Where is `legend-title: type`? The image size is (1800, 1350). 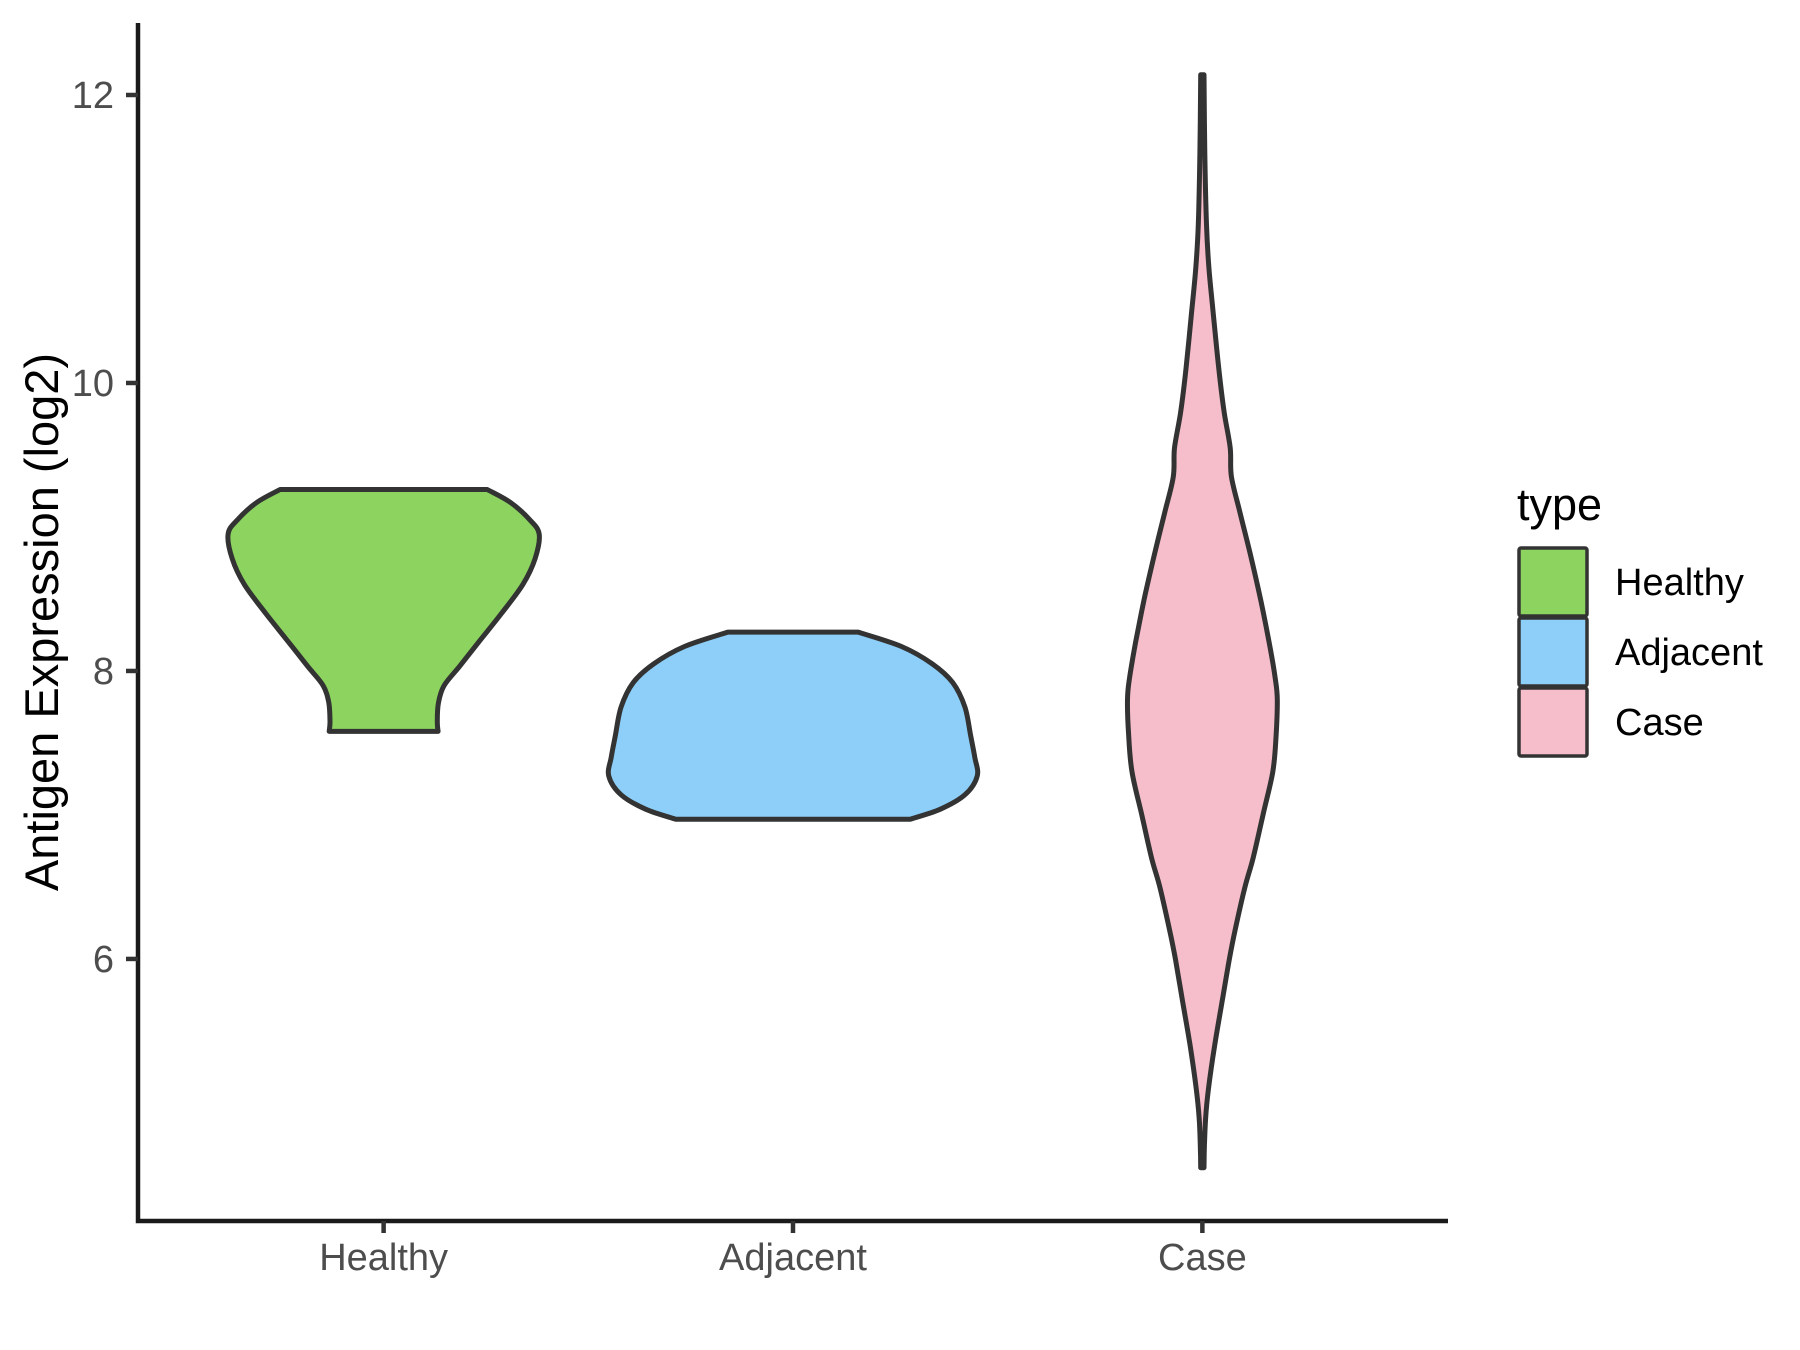
legend-title: type is located at coordinates (1559, 504).